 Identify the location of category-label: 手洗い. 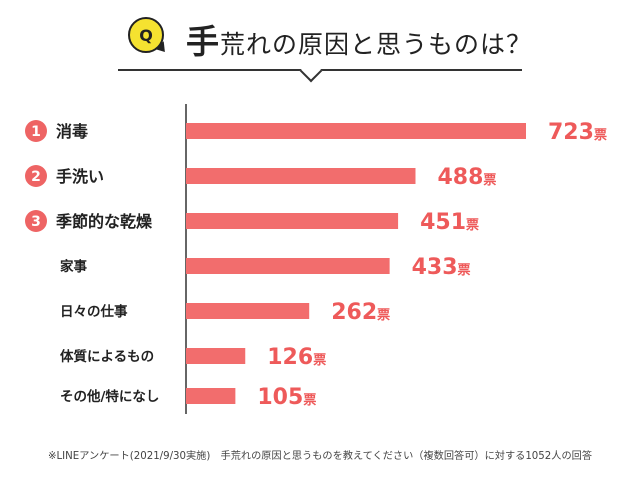
(80, 176).